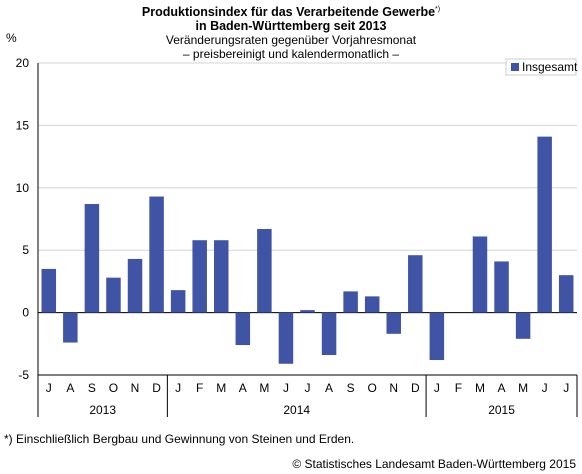 The width and height of the screenshot is (582, 474). What do you see at coordinates (23, 125) in the screenshot?
I see `y-tick-label: 15` at bounding box center [23, 125].